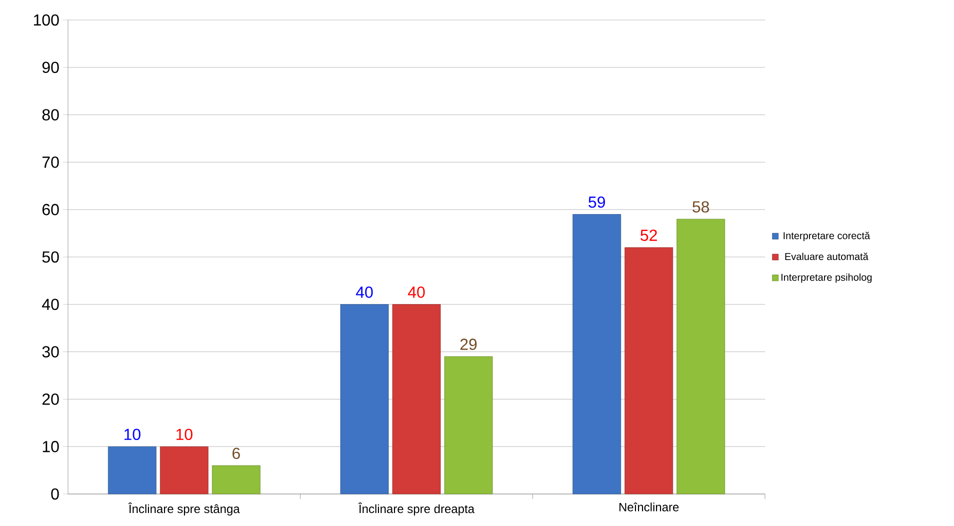 The width and height of the screenshot is (954, 526). I want to click on y-tick-label: 90, so click(50, 68).